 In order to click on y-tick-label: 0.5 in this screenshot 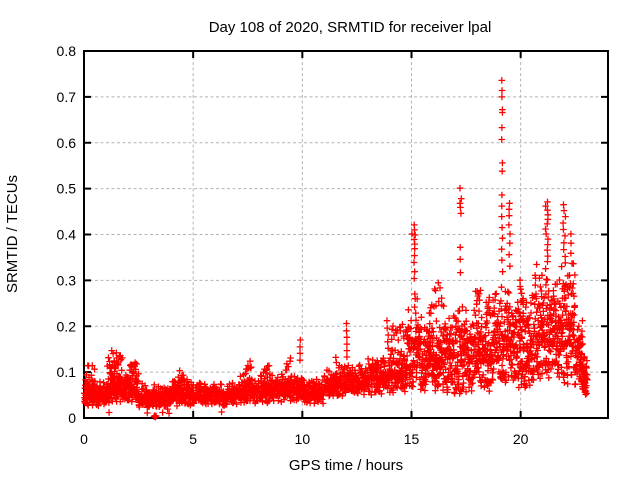, I will do `click(67, 189)`.